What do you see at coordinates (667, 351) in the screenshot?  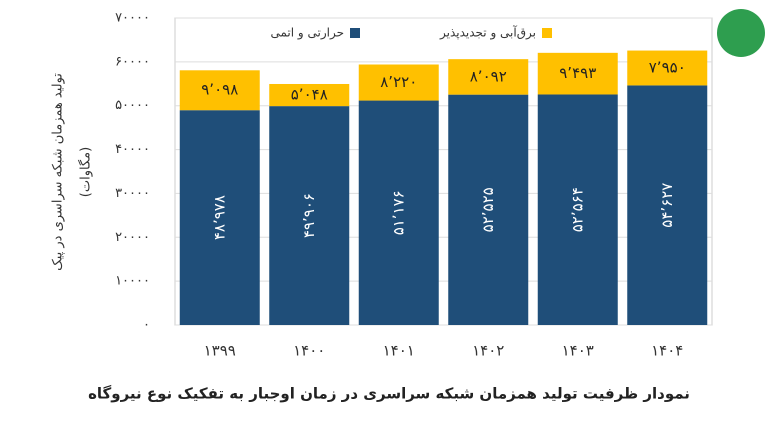 I see `x-tick-label: ۱۴۰۴` at bounding box center [667, 351].